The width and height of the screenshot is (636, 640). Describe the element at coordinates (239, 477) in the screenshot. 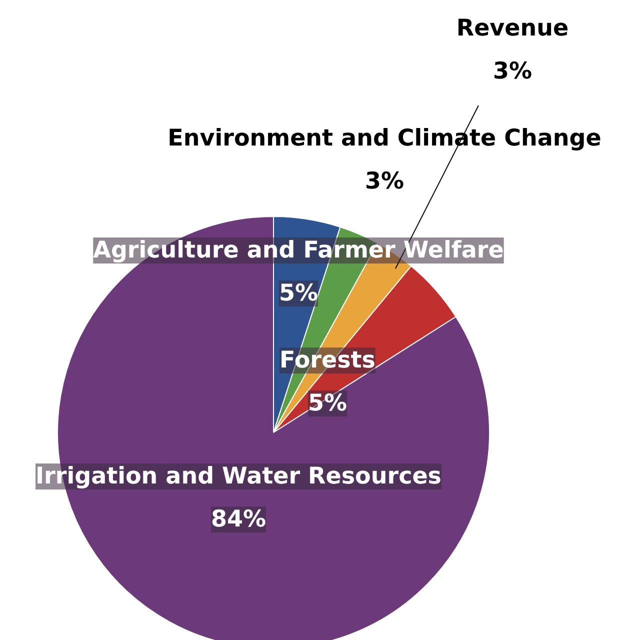

I see `slice-label: Irrigation and Water Resources` at that location.